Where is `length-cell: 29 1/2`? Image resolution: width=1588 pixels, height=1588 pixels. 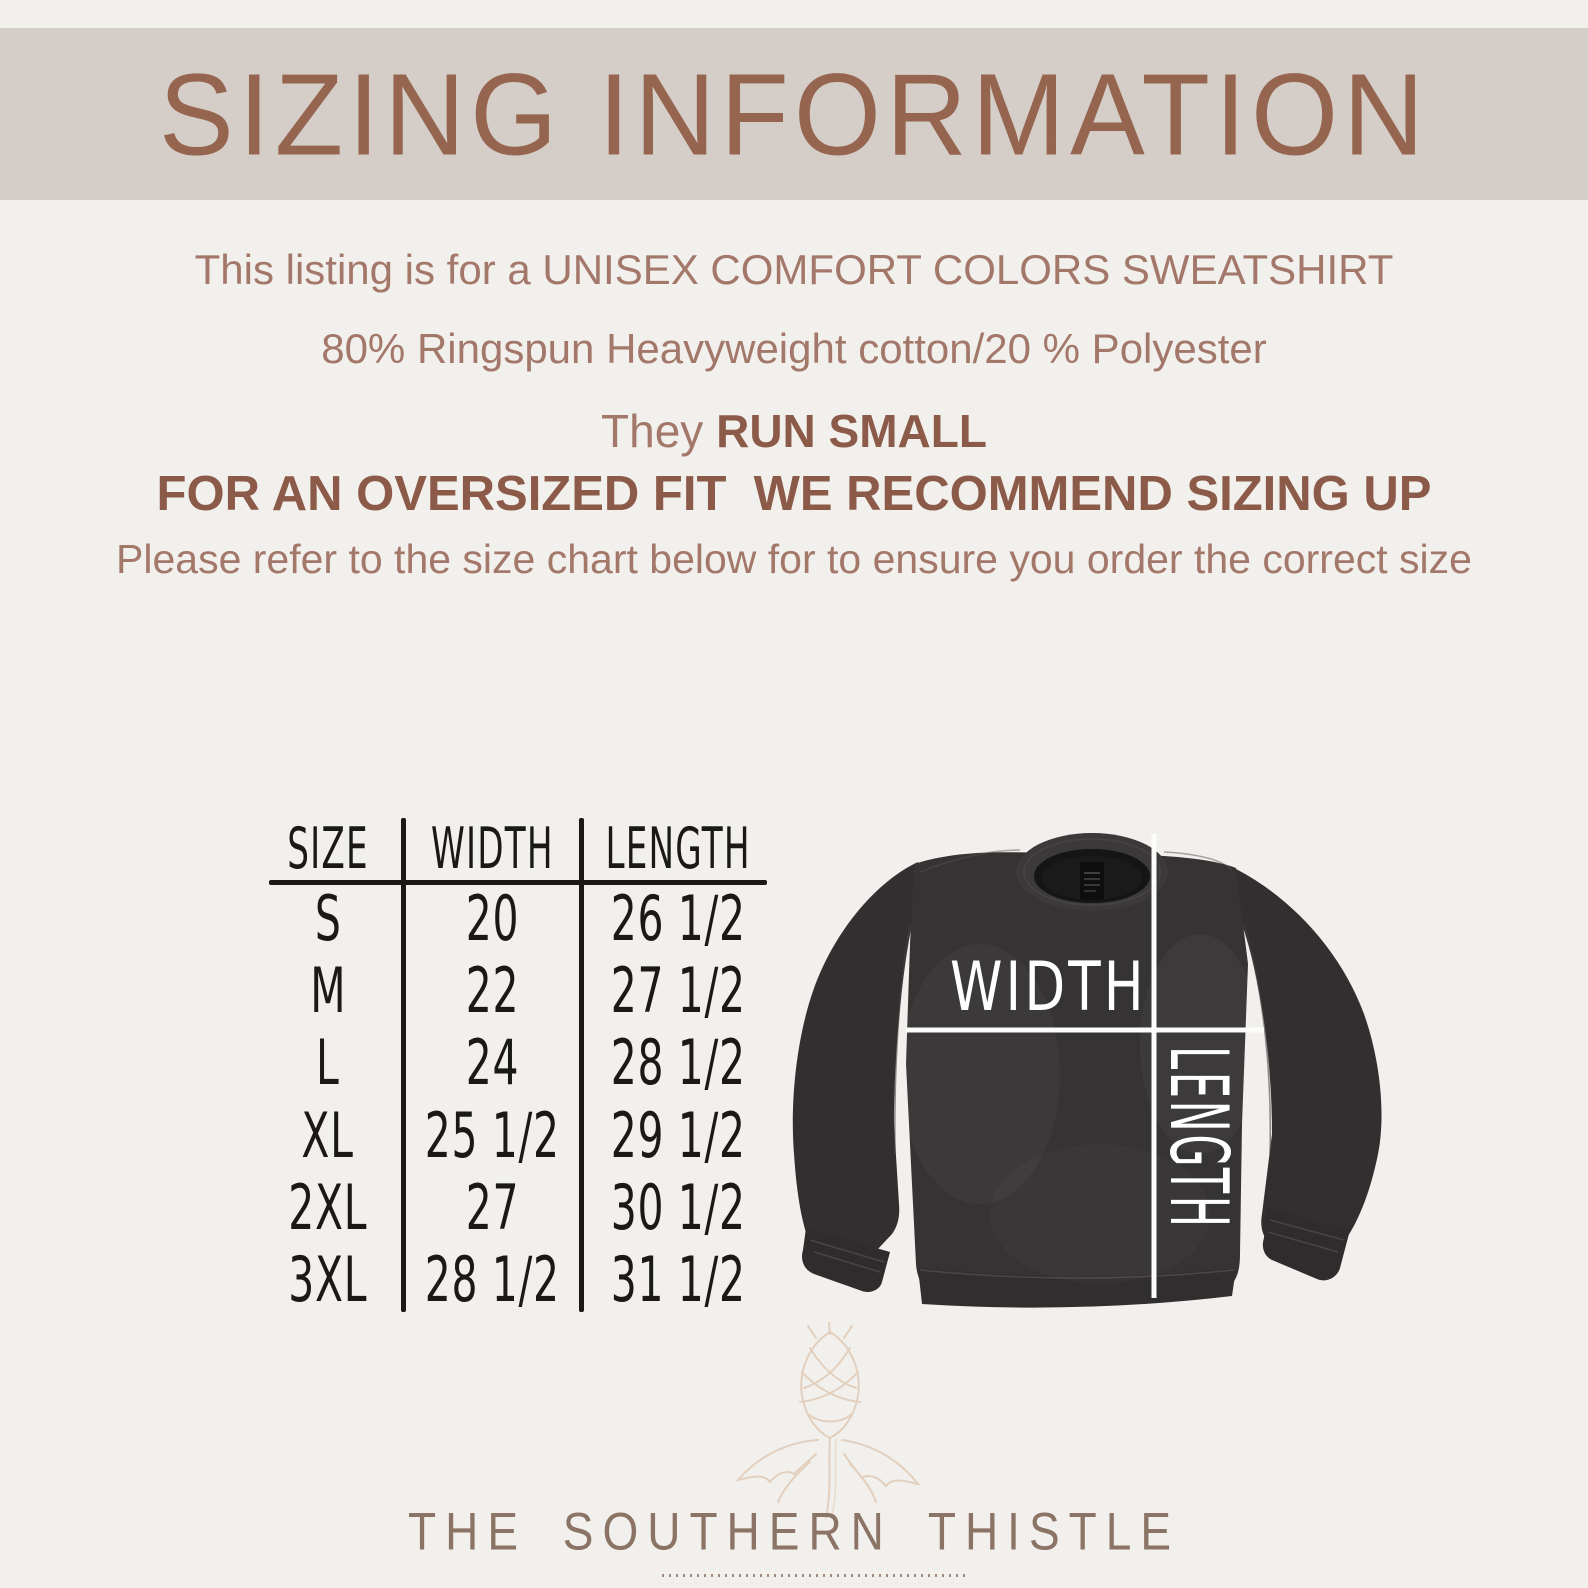 length-cell: 29 1/2 is located at coordinates (678, 1135).